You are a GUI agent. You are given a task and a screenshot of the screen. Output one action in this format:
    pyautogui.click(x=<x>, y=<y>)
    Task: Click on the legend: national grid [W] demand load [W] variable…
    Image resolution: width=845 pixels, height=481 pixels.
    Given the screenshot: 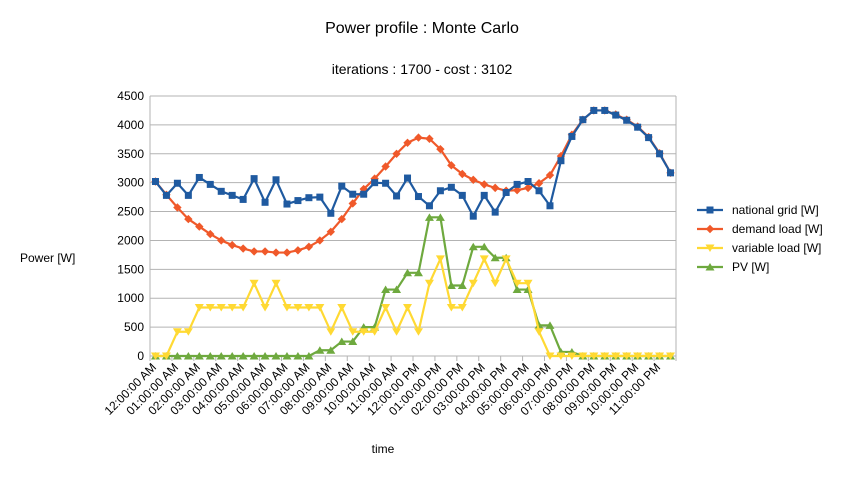 What is the action you would take?
    pyautogui.click(x=760, y=238)
    